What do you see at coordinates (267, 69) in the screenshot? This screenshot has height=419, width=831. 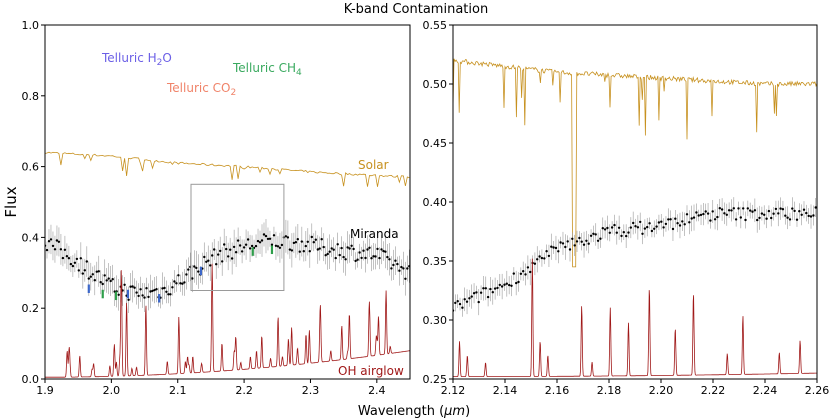 I see `series-label-ch4: Telluric CH4` at bounding box center [267, 69].